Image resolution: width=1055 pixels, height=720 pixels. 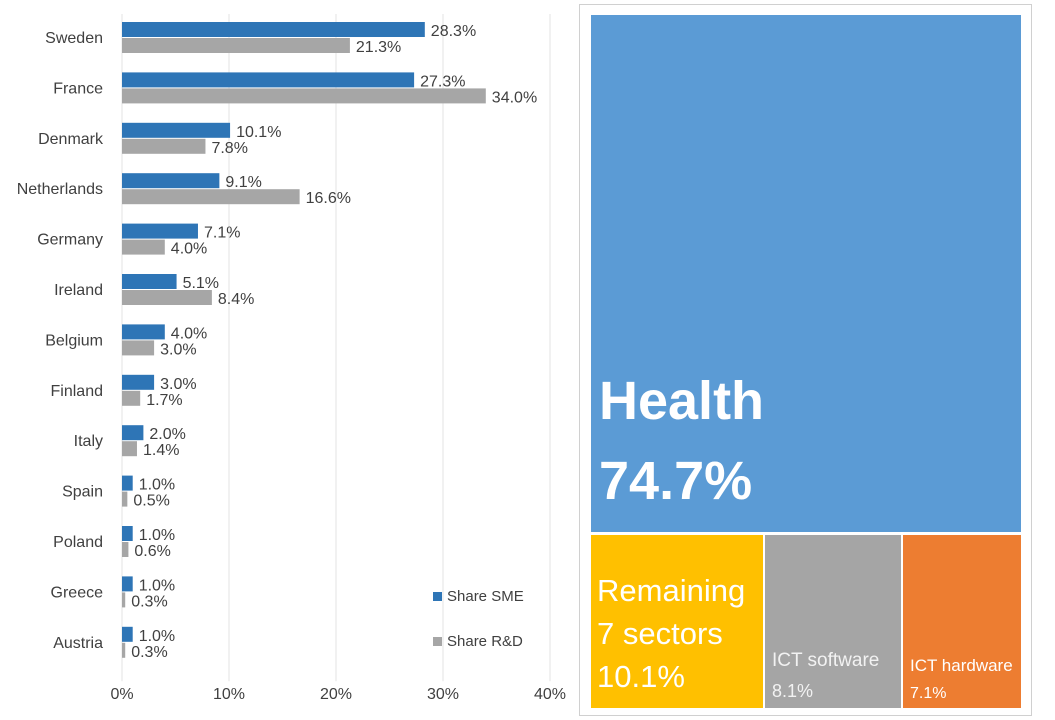 I want to click on ict-software-value-label: 8.1%, so click(x=793, y=691).